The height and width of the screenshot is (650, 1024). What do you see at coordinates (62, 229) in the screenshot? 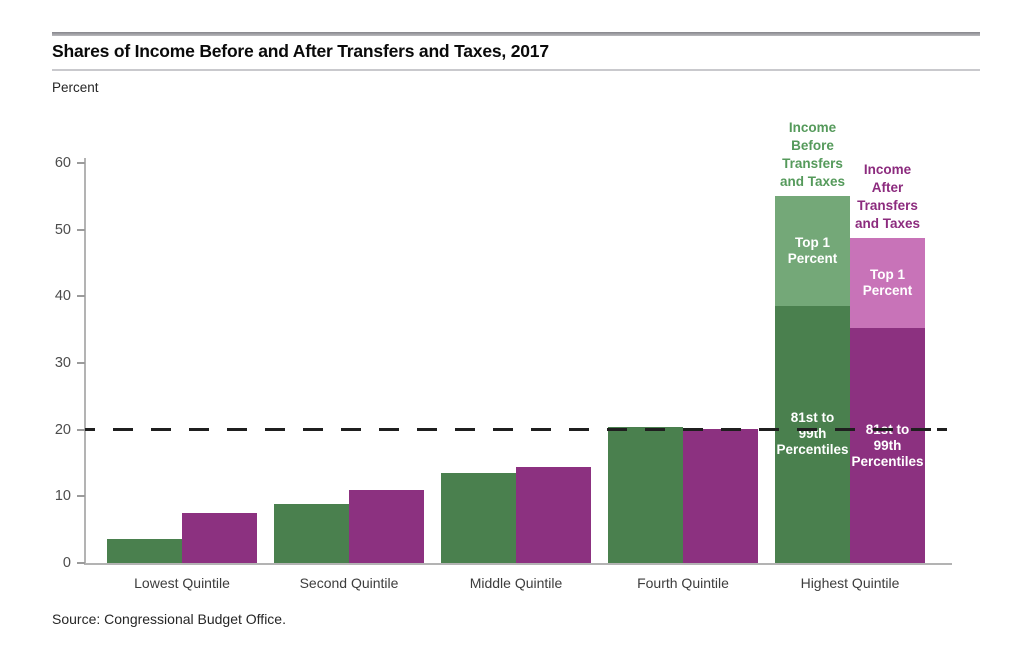
I see `y-tick-label: 50` at bounding box center [62, 229].